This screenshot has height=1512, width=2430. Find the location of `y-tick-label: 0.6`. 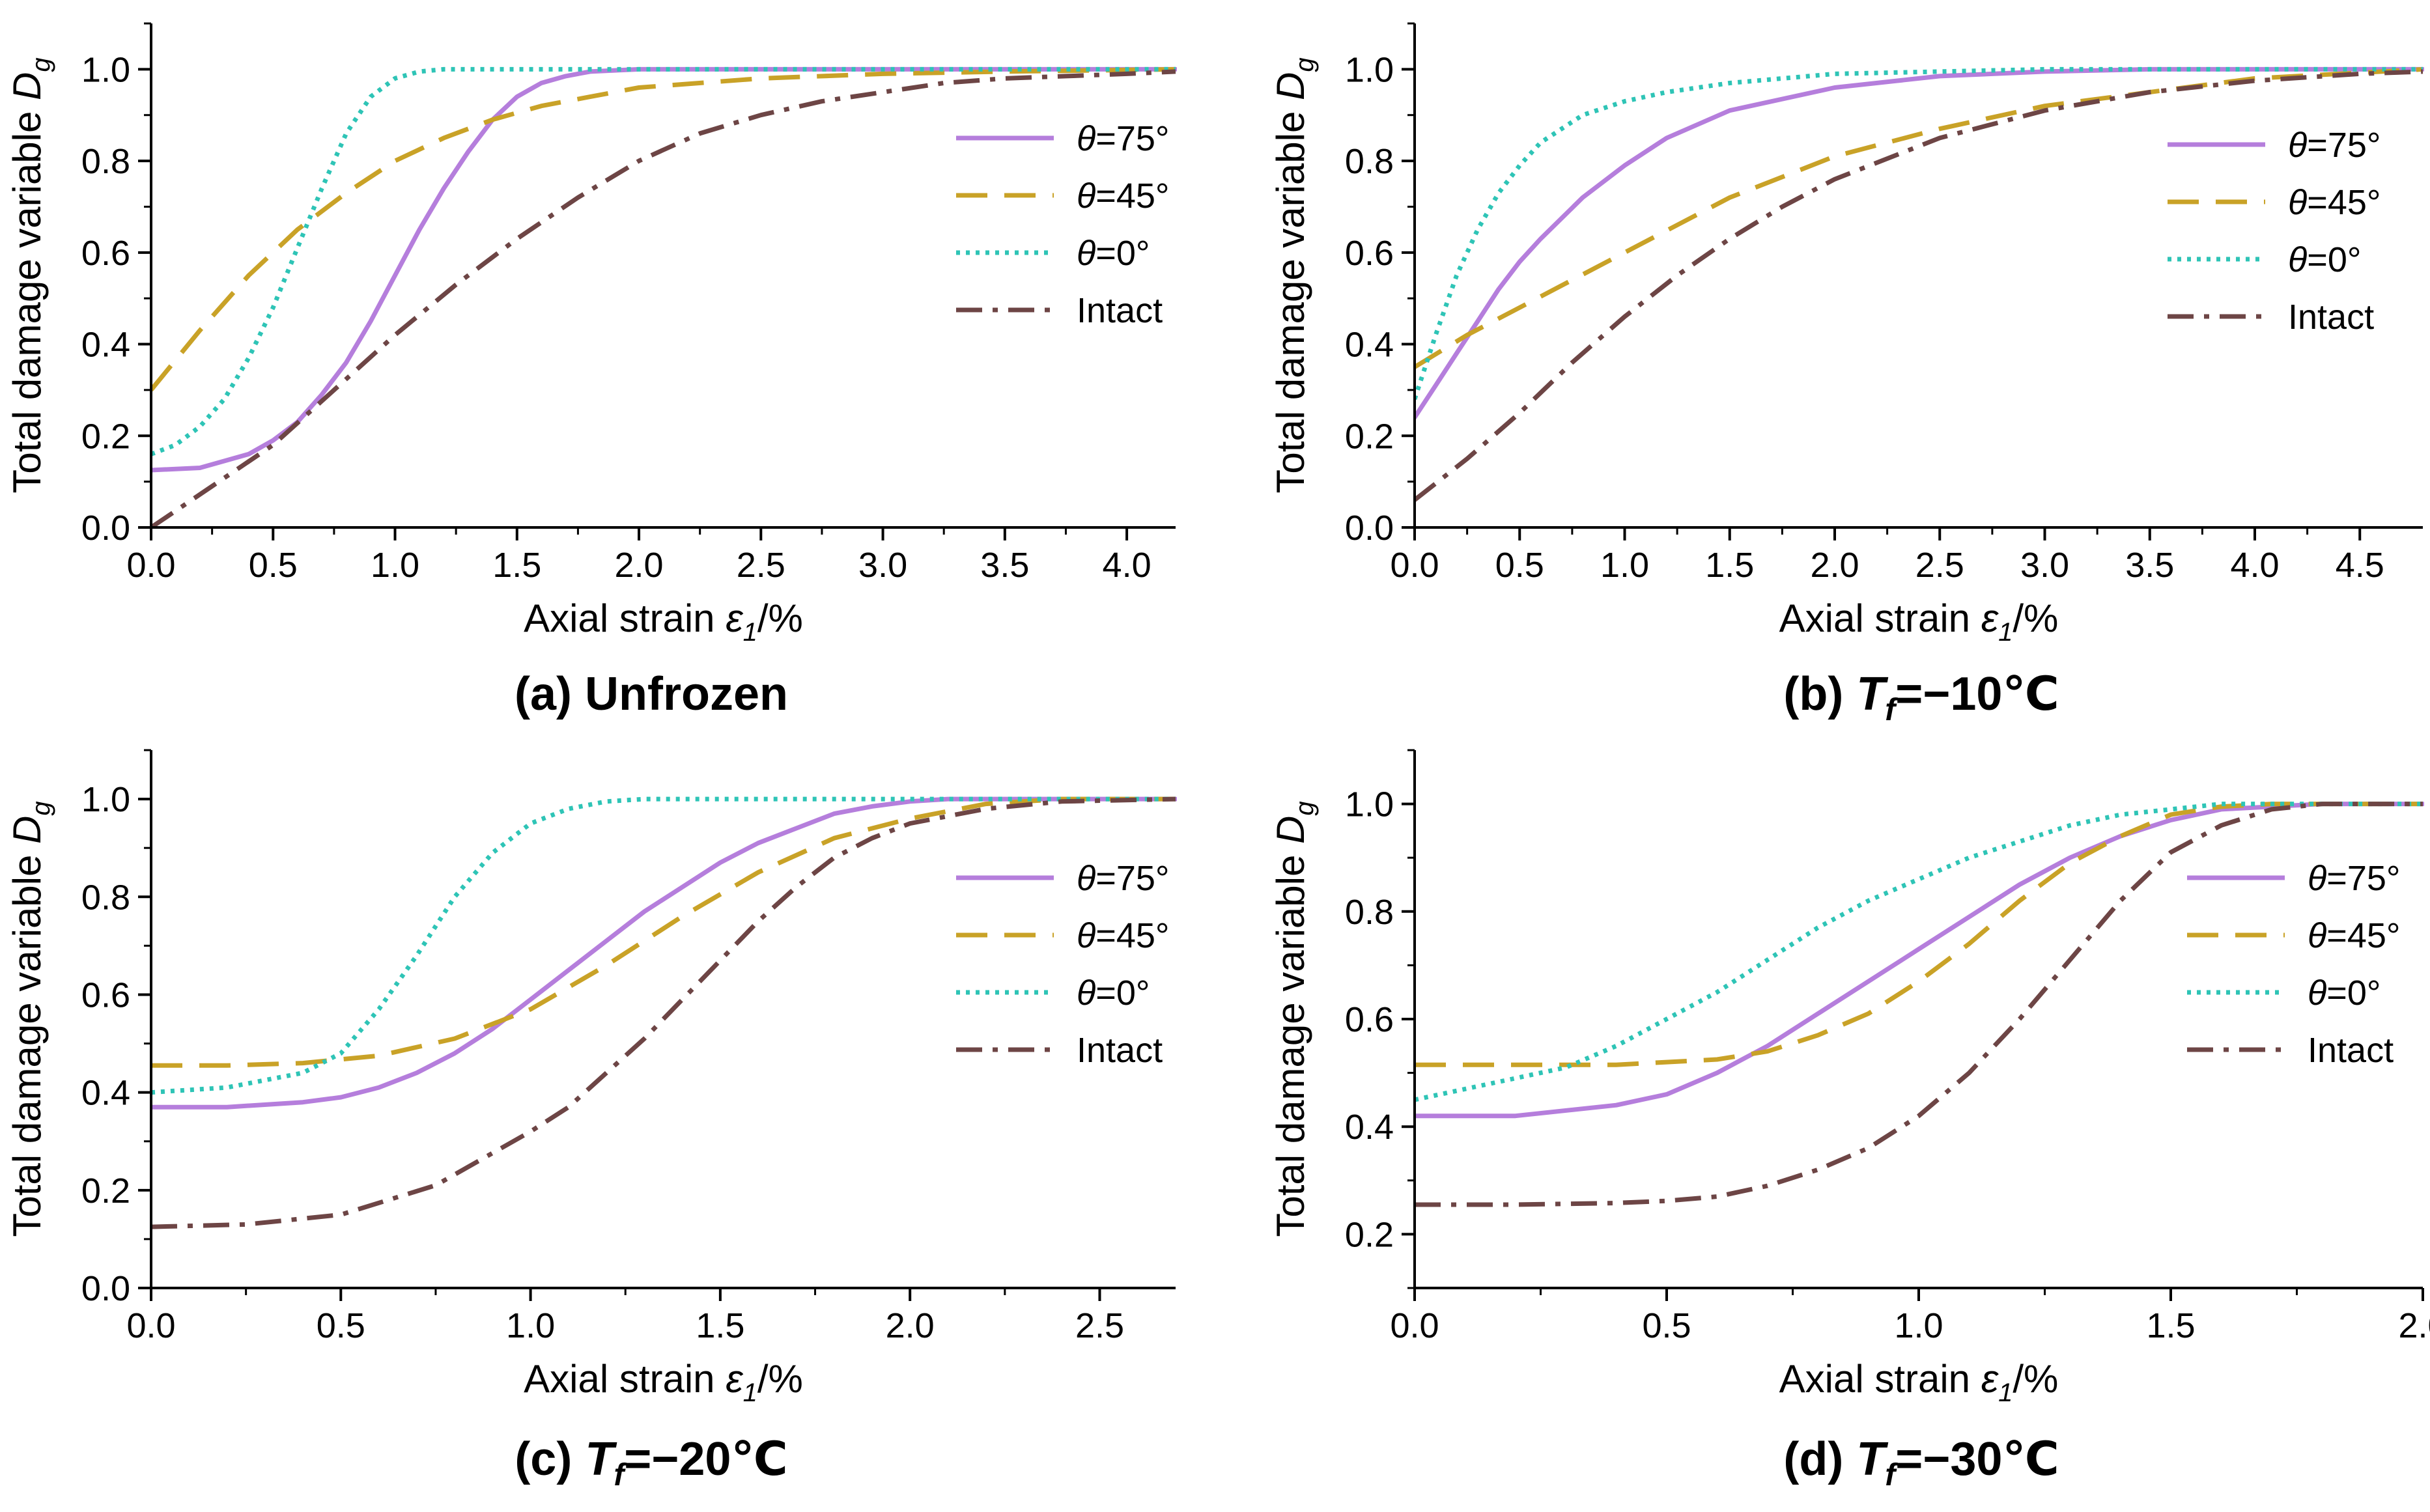

y-tick-label: 0.6 is located at coordinates (1369, 1020).